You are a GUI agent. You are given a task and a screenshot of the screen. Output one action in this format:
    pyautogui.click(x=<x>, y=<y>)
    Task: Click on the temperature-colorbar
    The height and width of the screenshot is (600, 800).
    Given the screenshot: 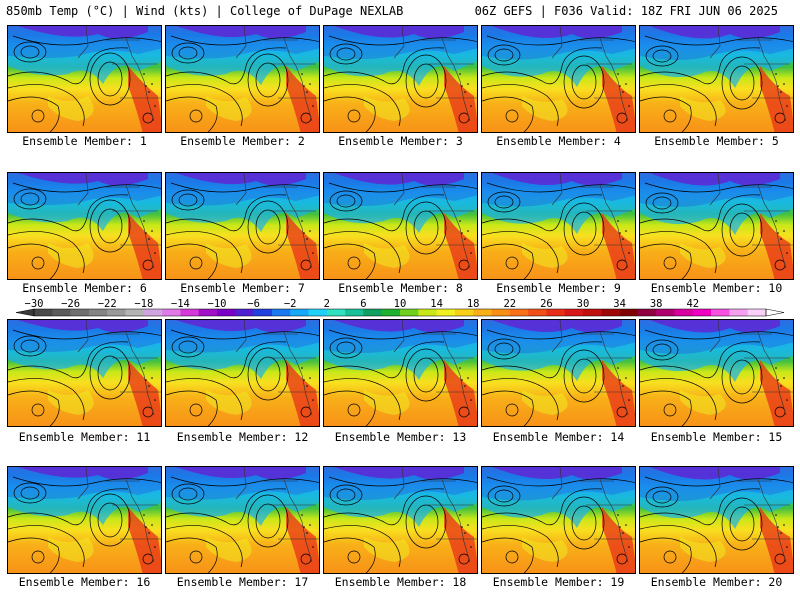 What is the action you would take?
    pyautogui.click(x=400, y=312)
    